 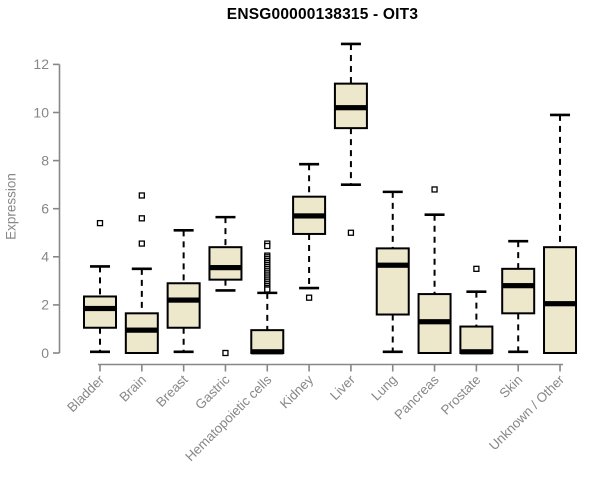 I want to click on y-tick-label: 0, so click(x=45, y=353).